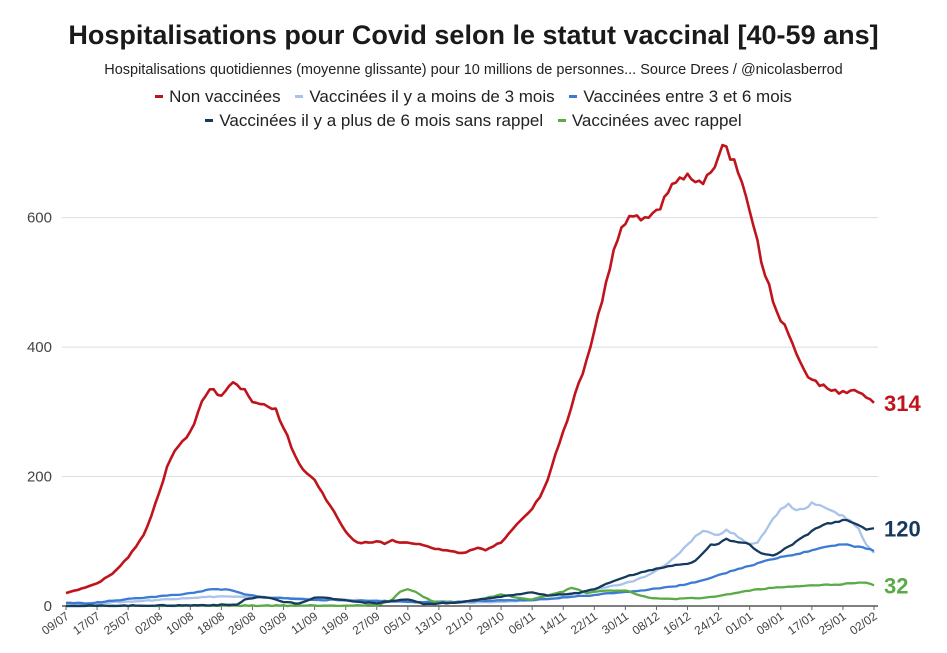 This screenshot has width=947, height=653. I want to click on x-tick-label: 17/07, so click(86, 623).